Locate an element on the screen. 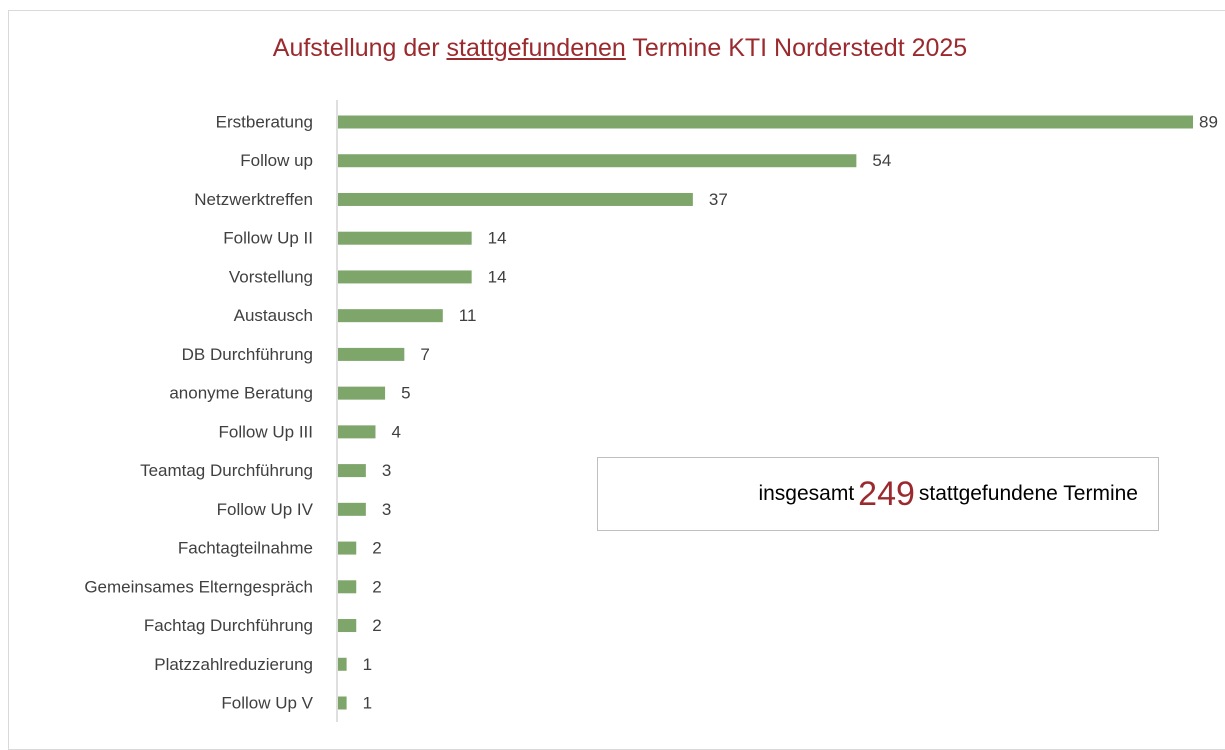 Image resolution: width=1225 pixels, height=750 pixels. data-label: 89 is located at coordinates (1208, 121).